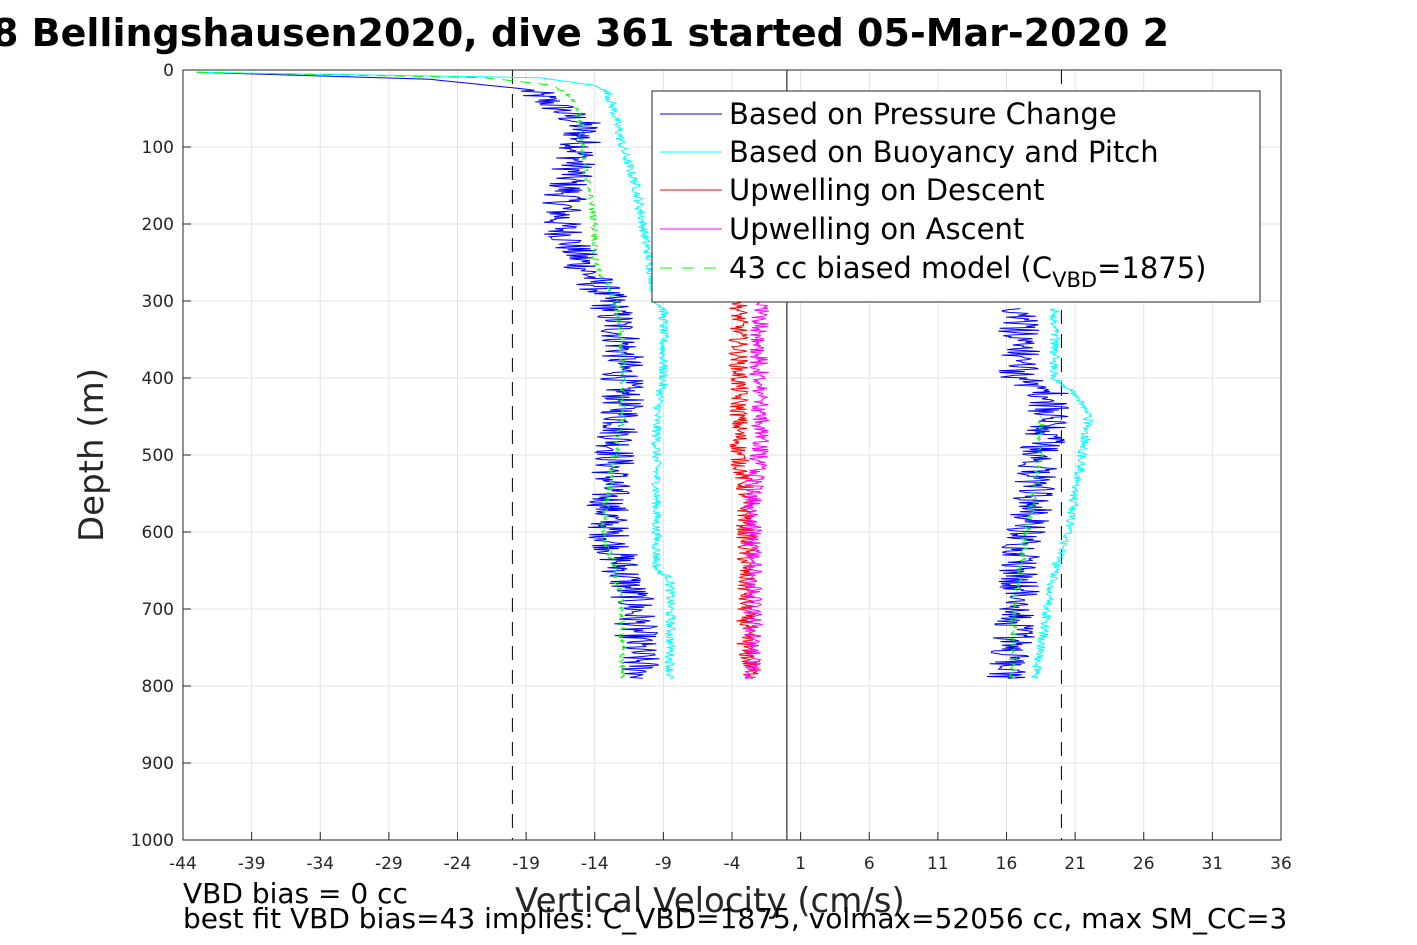  I want to click on y-tick-label: 0, so click(168, 71).